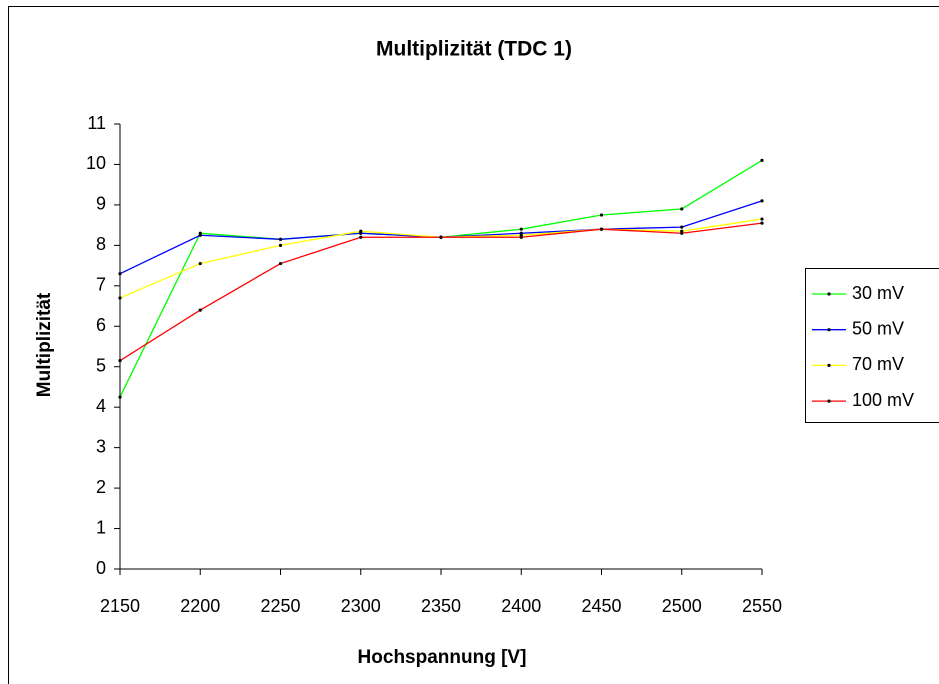  What do you see at coordinates (441, 606) in the screenshot?
I see `x-tick-label: 2350` at bounding box center [441, 606].